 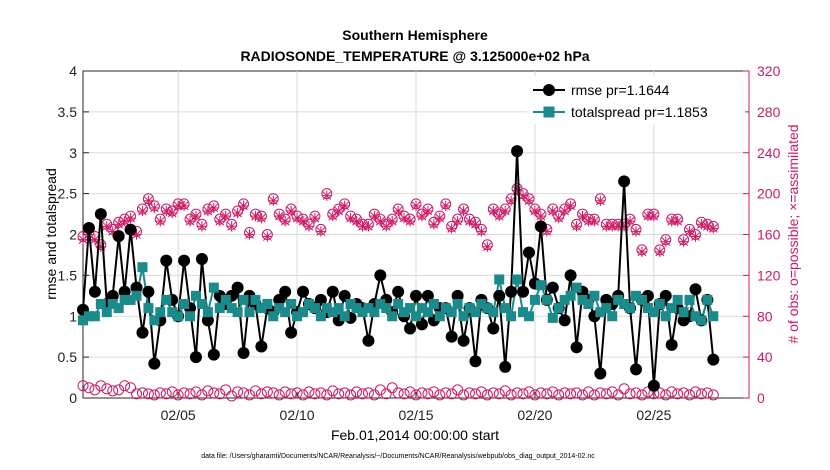 I want to click on y-right-axis-label: # of obs: o=possible; ×=assimilated, so click(x=793, y=233).